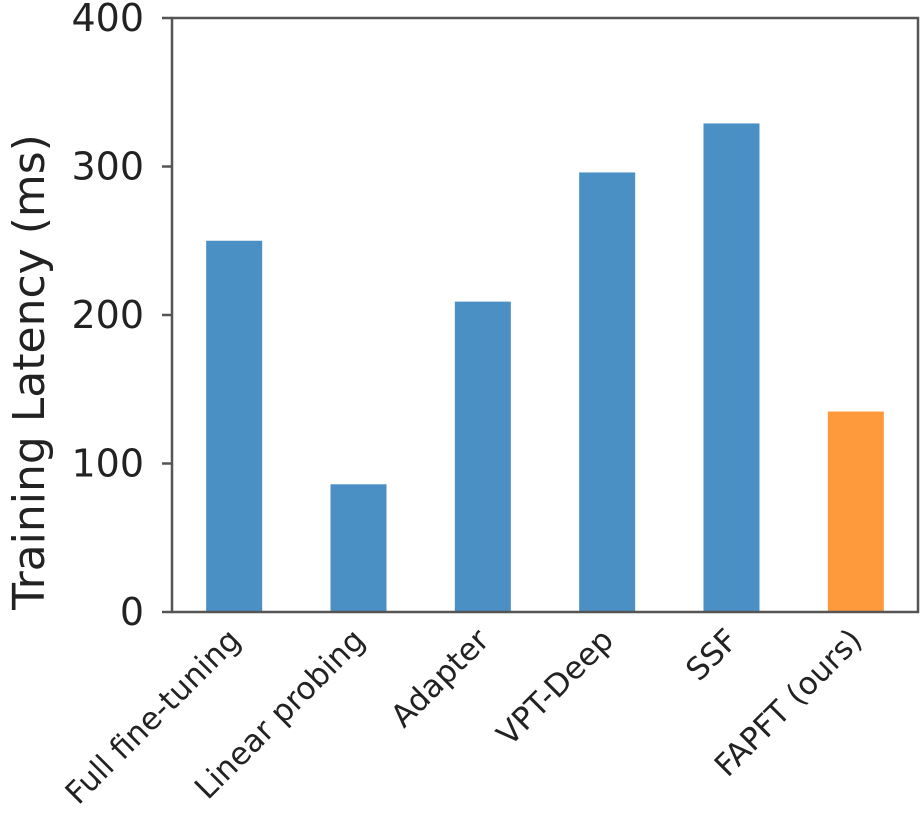 This screenshot has width=922, height=837. Describe the element at coordinates (234, 426) in the screenshot. I see `bar-full-fine-tuning` at that location.